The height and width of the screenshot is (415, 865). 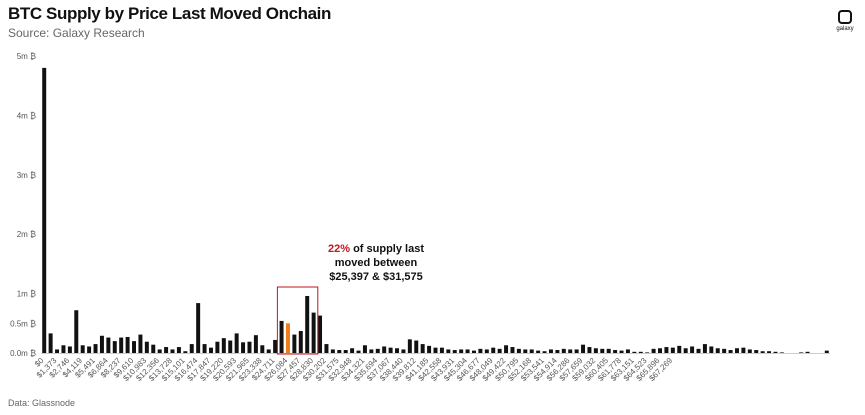 I want to click on annotation-line-2: moved between, so click(x=376, y=263).